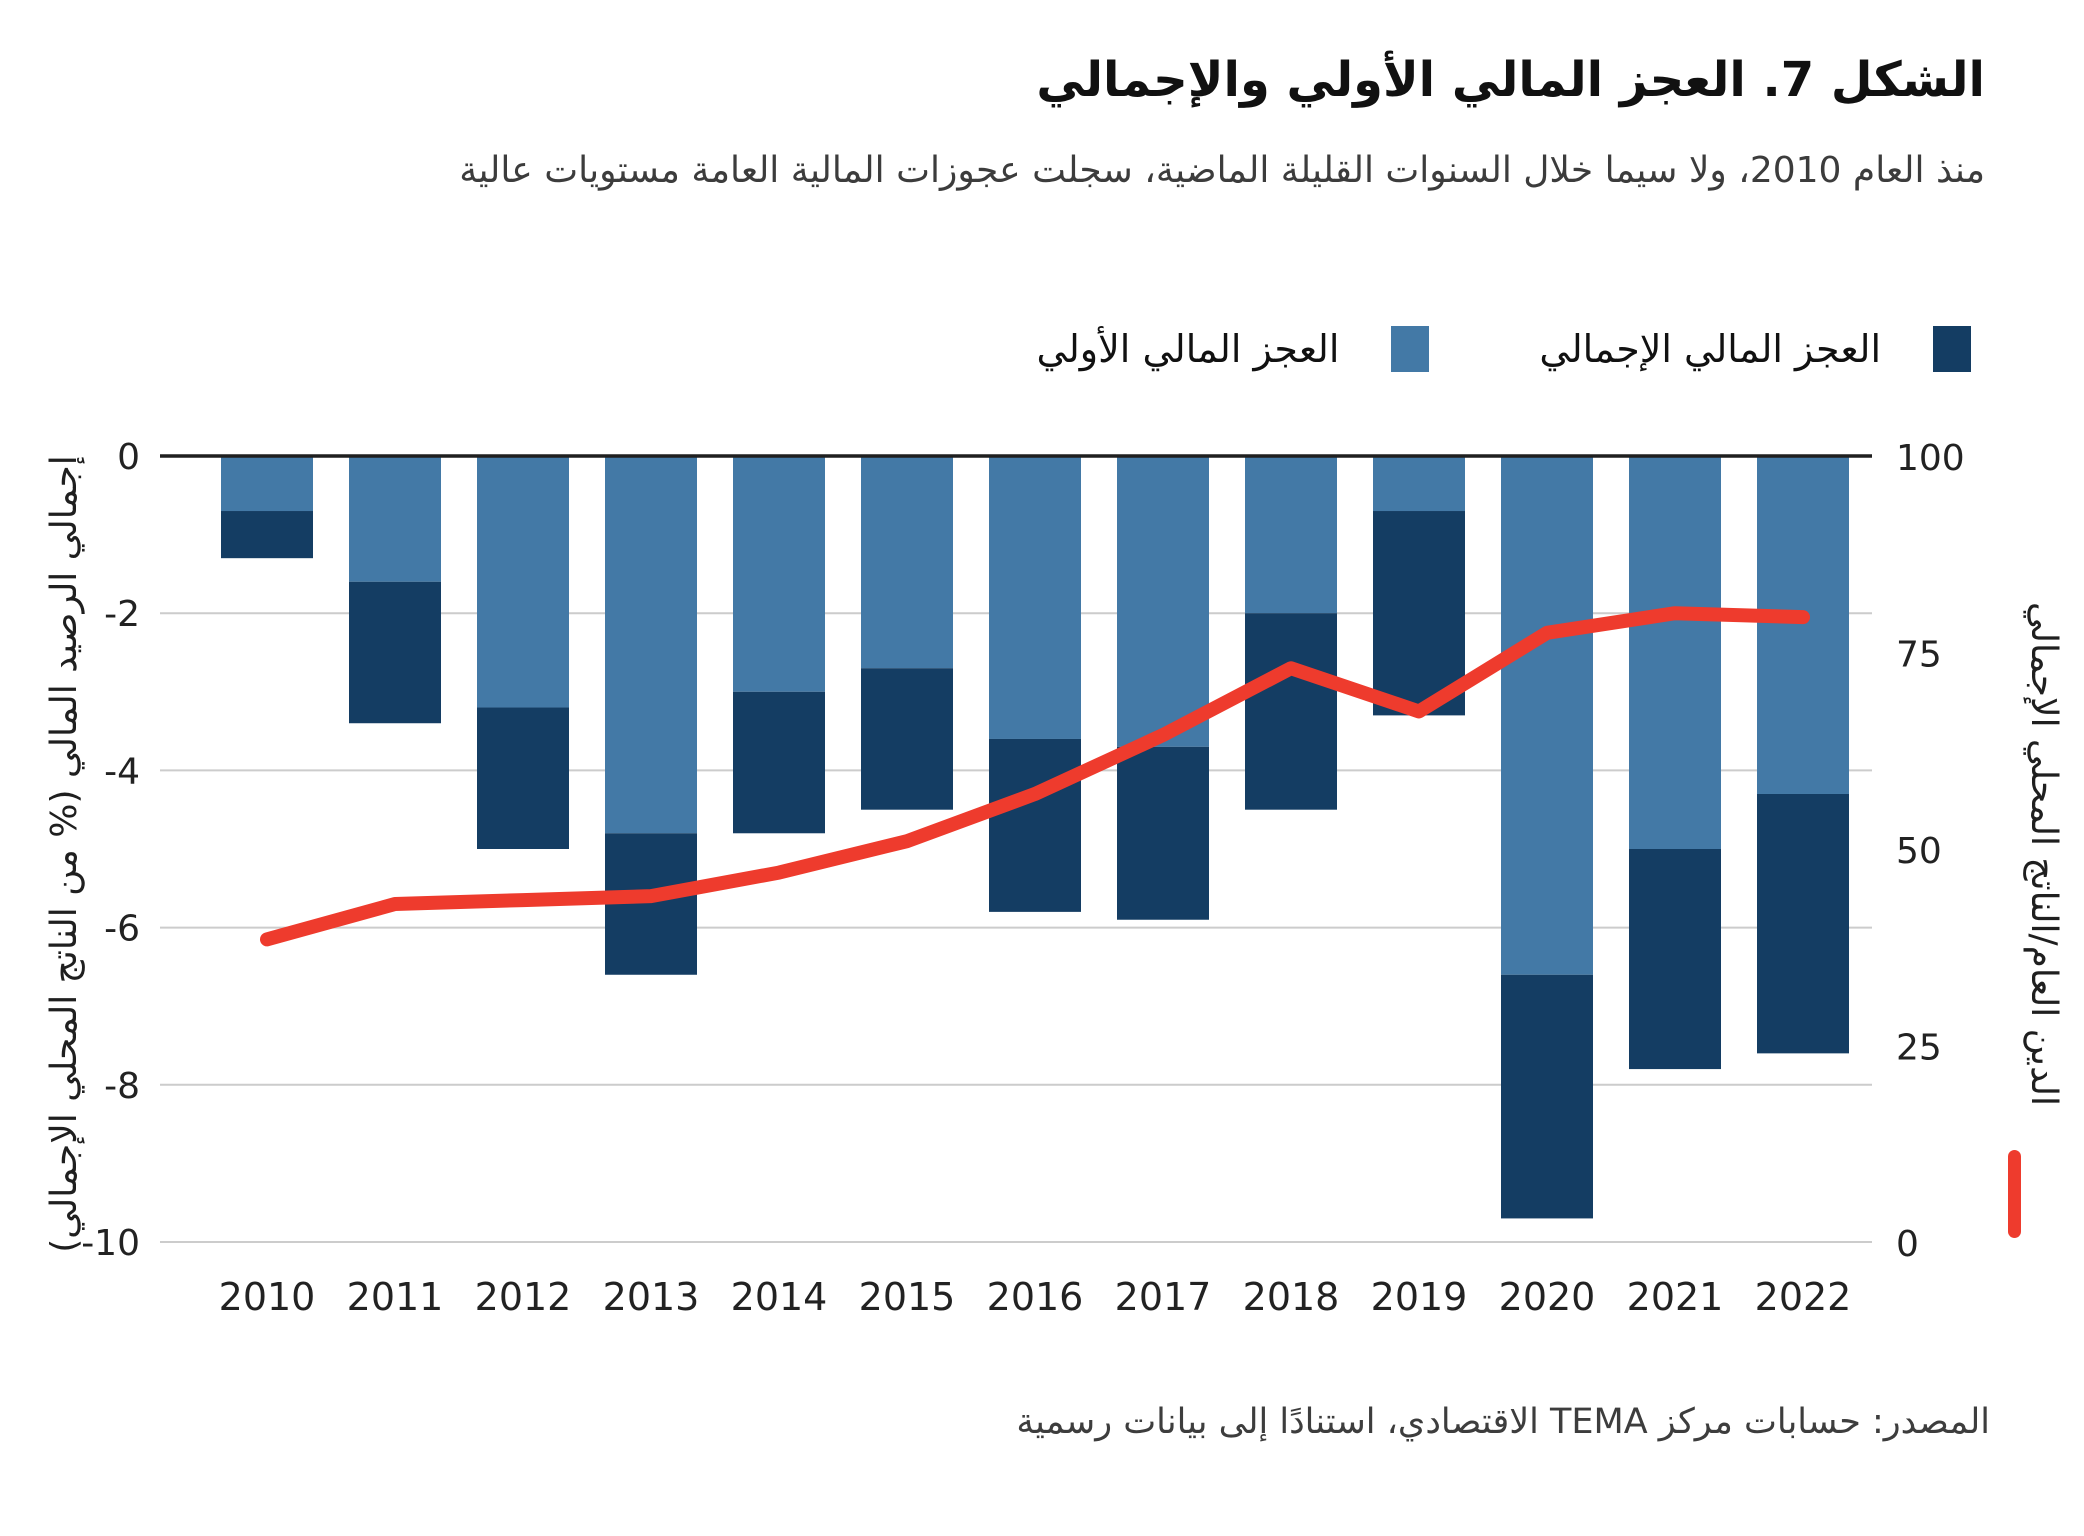 This screenshot has height=1536, width=2084. What do you see at coordinates (2043, 854) in the screenshot?
I see `right-axis-title: الدين العام/الناتج المحلي الإجمالي` at bounding box center [2043, 854].